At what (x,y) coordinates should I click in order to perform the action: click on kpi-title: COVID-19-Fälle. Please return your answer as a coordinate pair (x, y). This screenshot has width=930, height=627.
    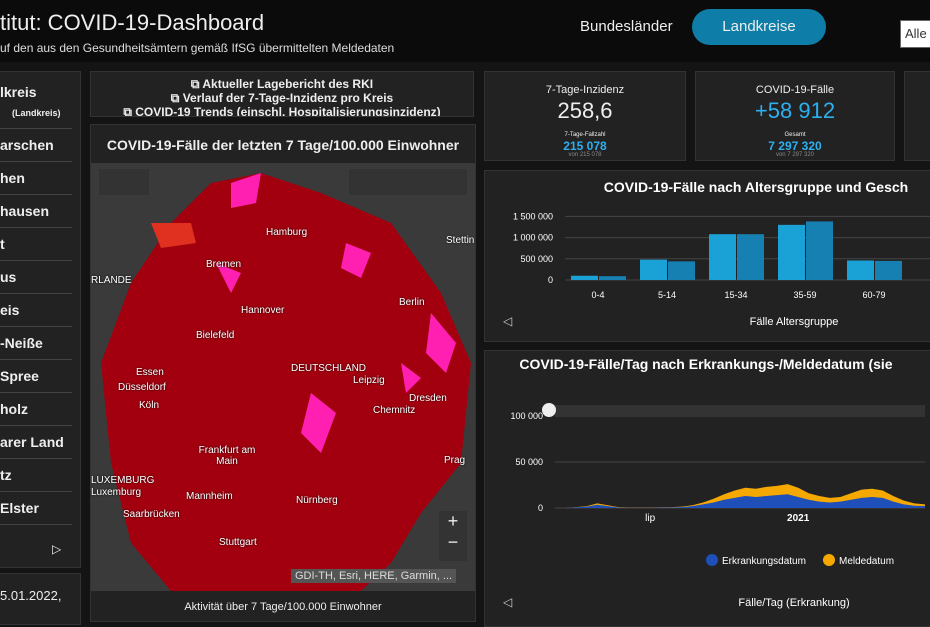
    Looking at the image, I should click on (795, 90).